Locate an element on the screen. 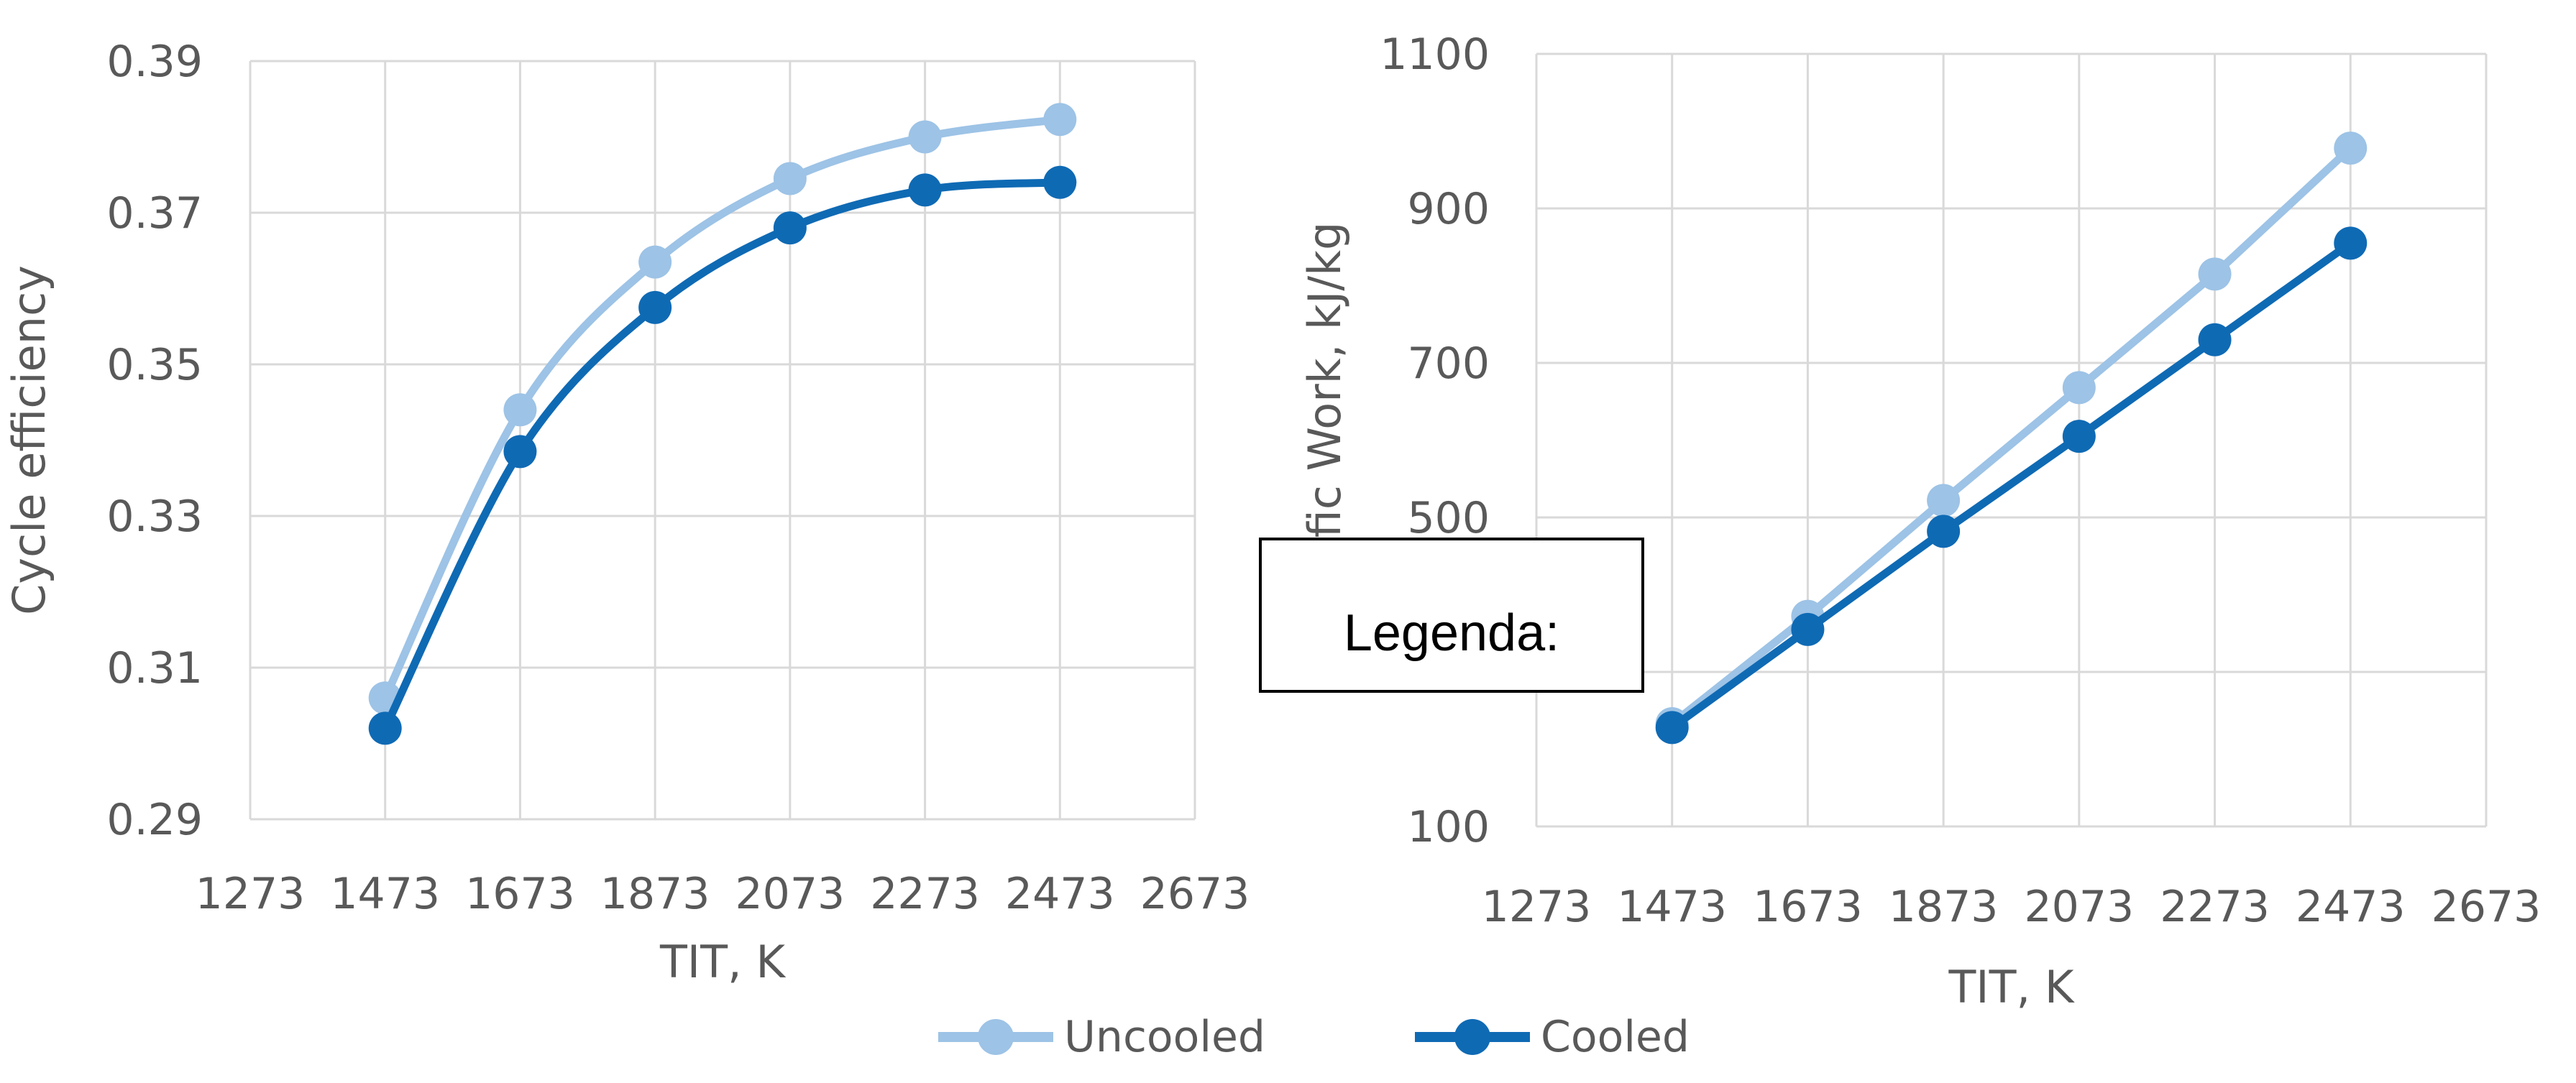  y-tick-label: 700 is located at coordinates (1448, 363).